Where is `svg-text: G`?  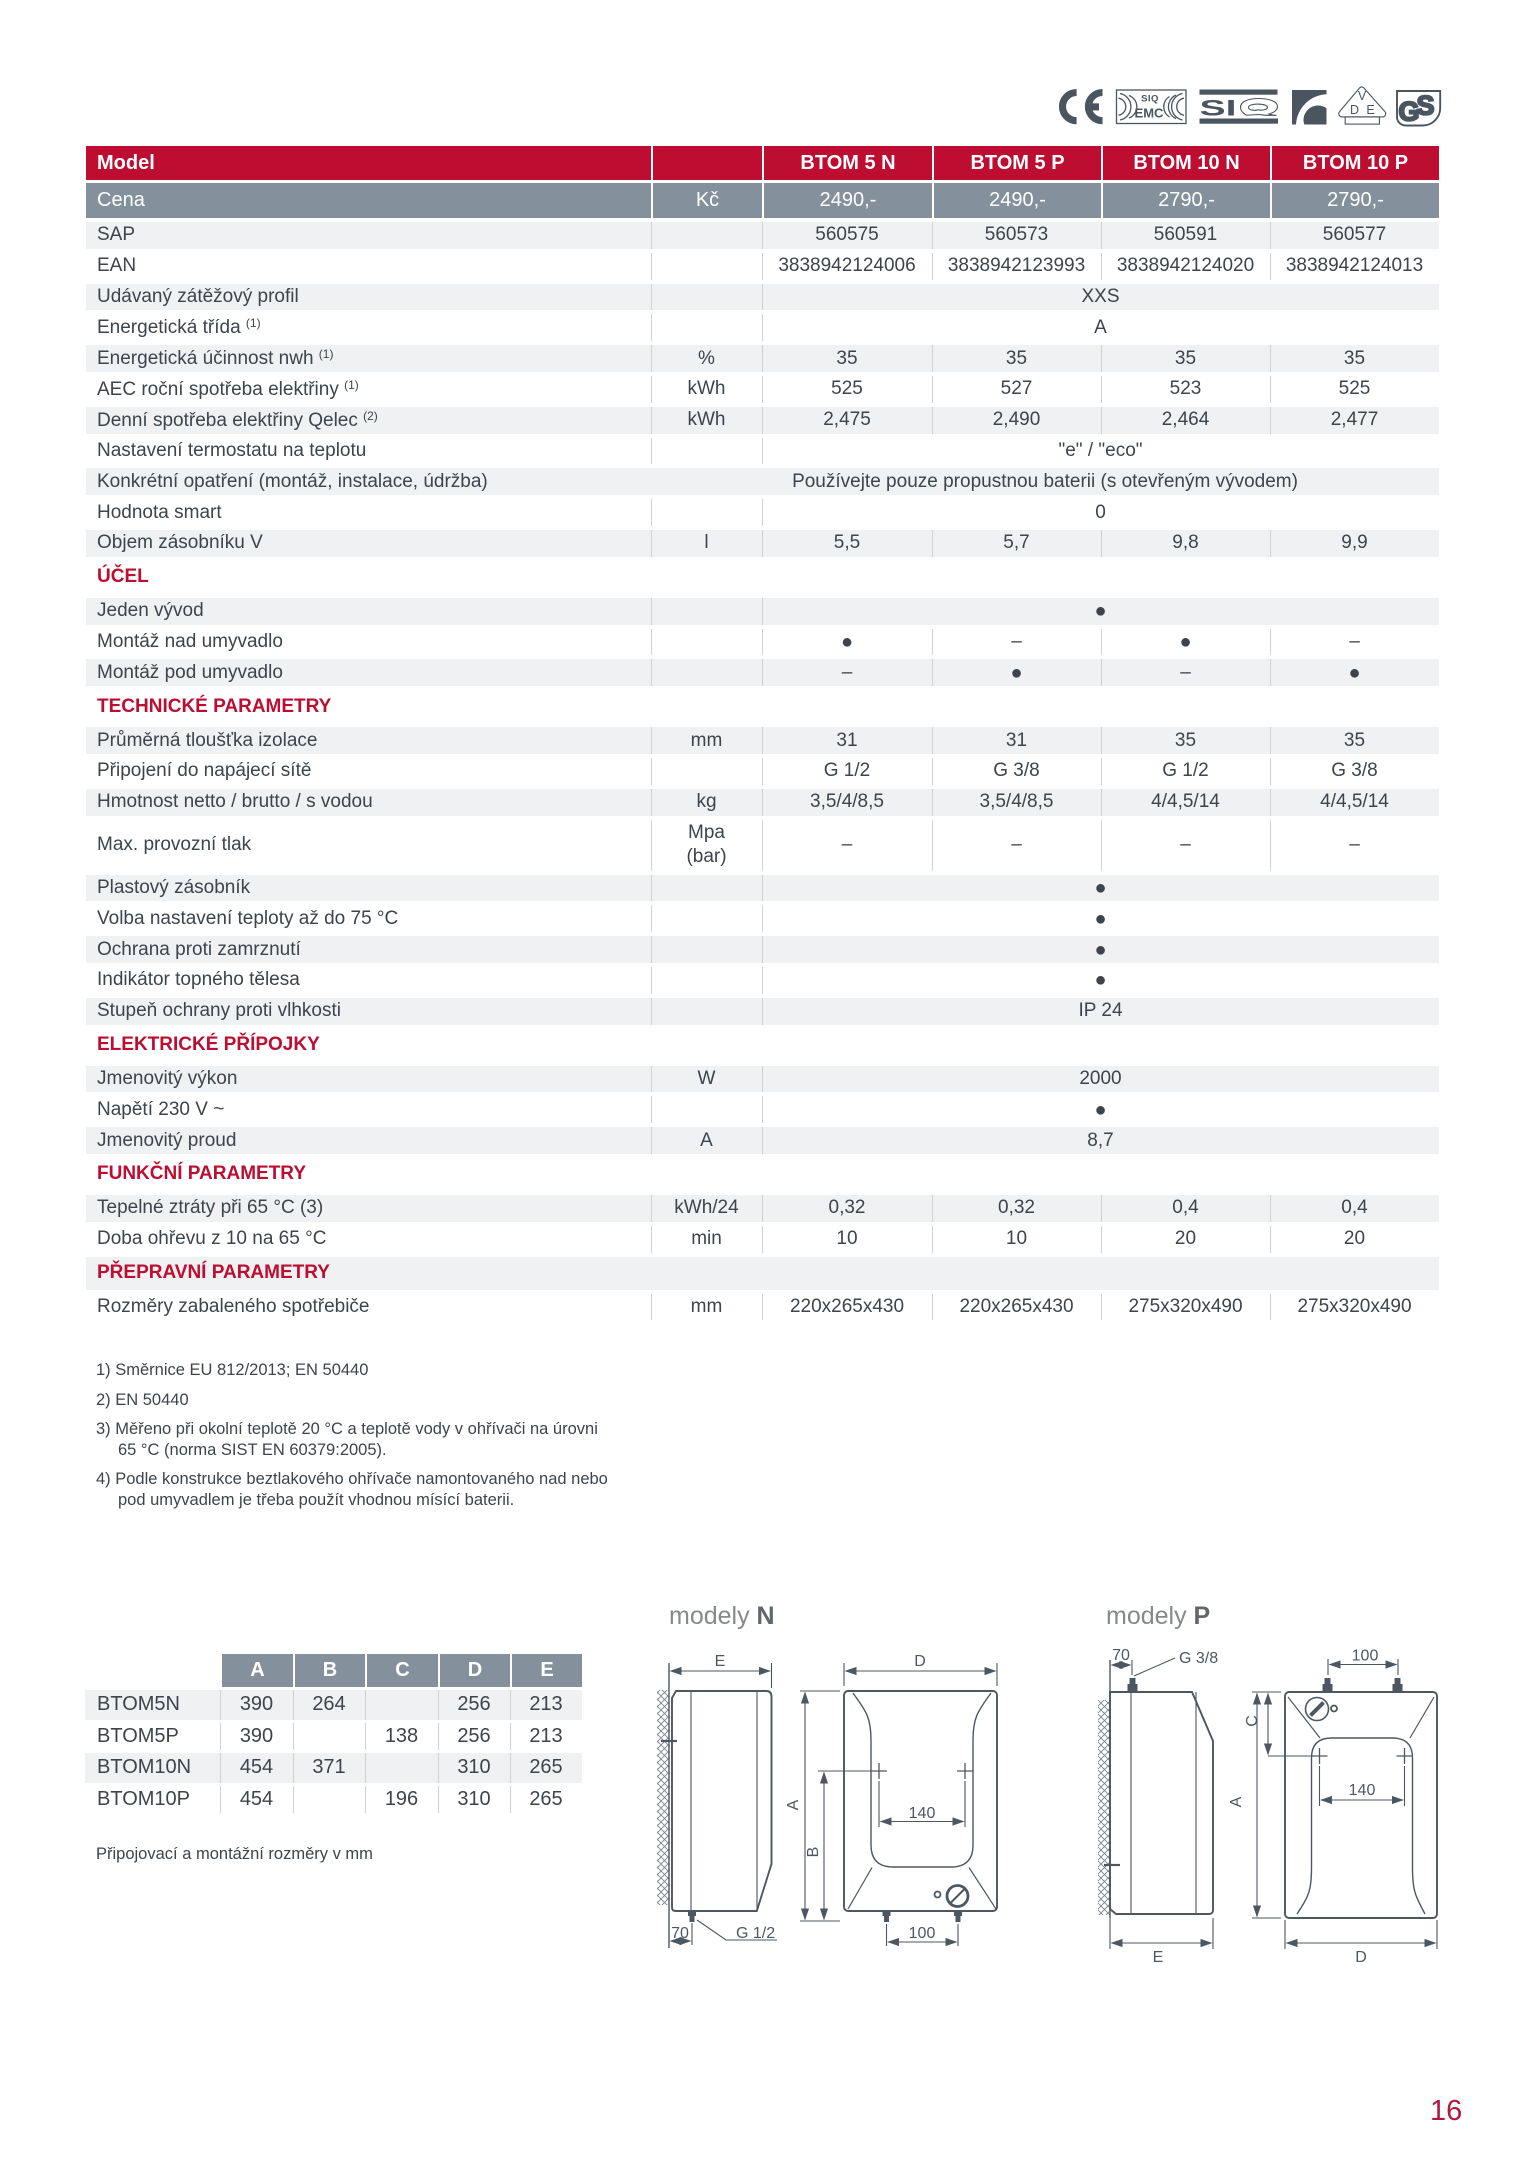 svg-text: G is located at coordinates (1409, 112).